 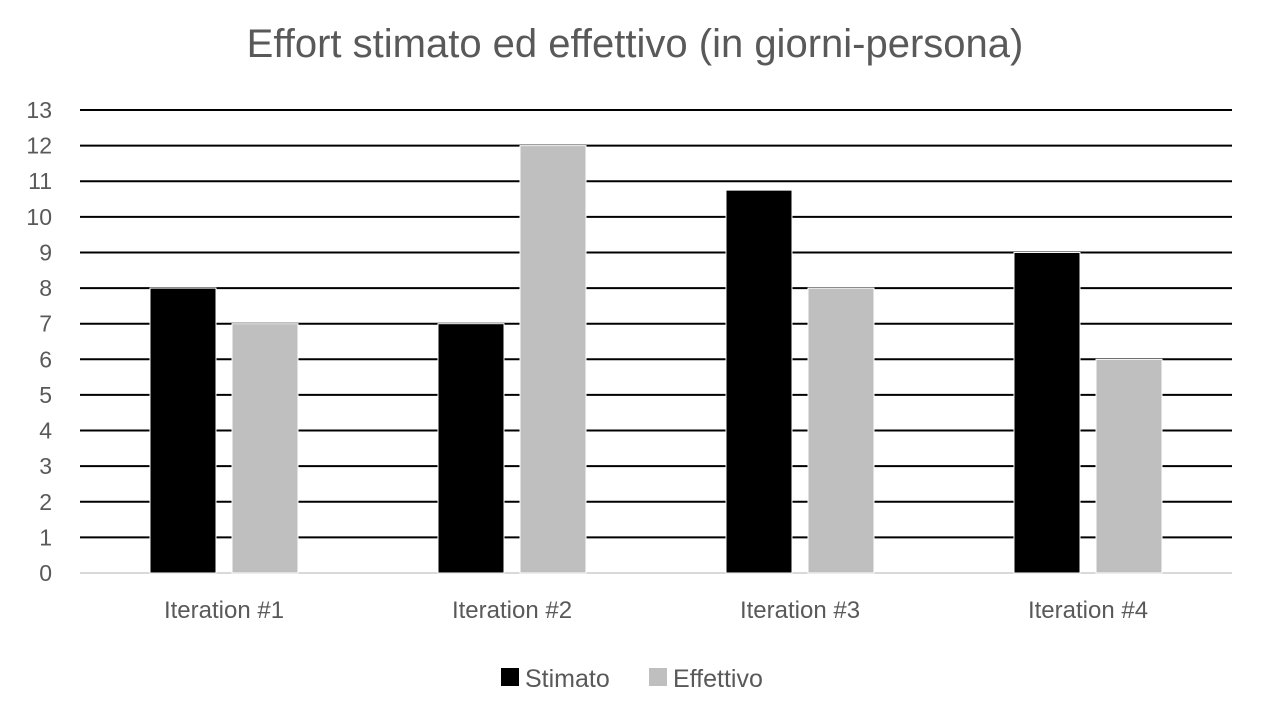 What do you see at coordinates (658, 677) in the screenshot?
I see `legend-swatch-effettivo` at bounding box center [658, 677].